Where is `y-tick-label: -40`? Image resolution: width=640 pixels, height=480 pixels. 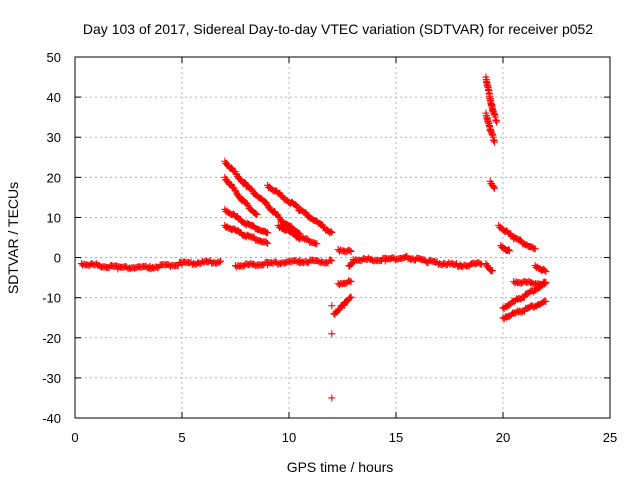 y-tick-label: -40 is located at coordinates (51, 418).